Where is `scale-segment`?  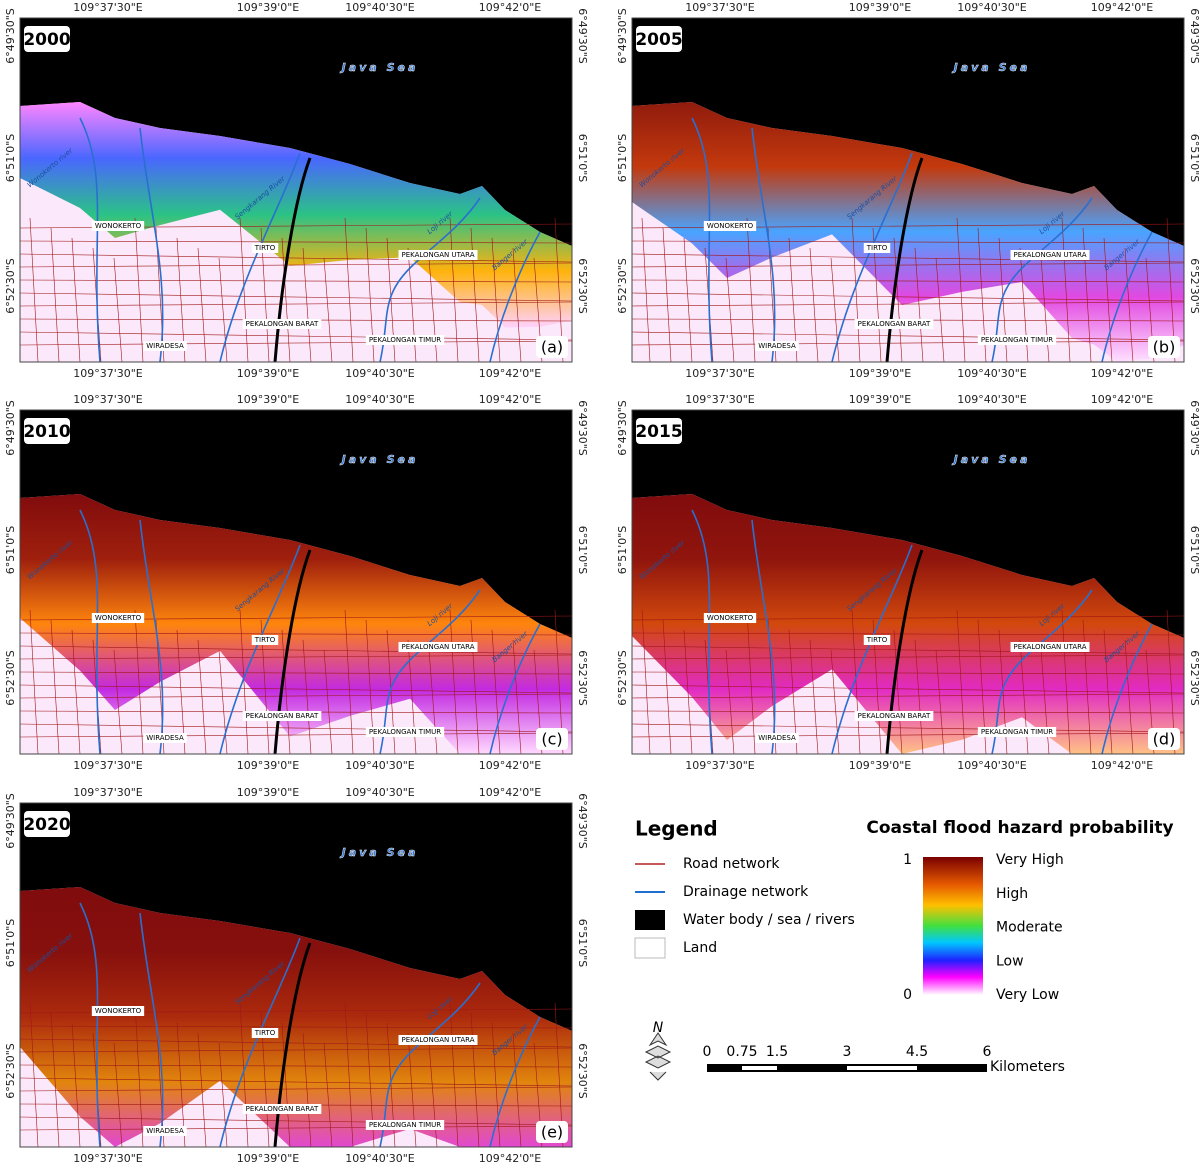 scale-segment is located at coordinates (751, 1068).